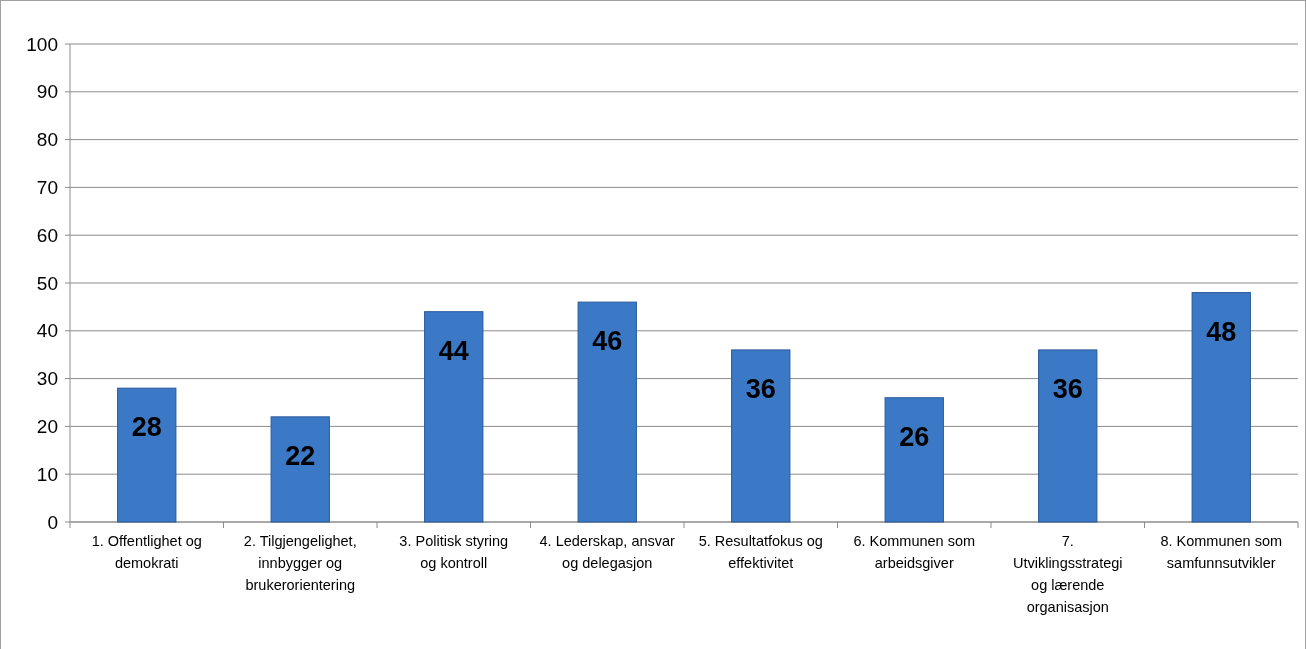 The width and height of the screenshot is (1306, 649). What do you see at coordinates (47, 235) in the screenshot?
I see `y-tick-label: 60` at bounding box center [47, 235].